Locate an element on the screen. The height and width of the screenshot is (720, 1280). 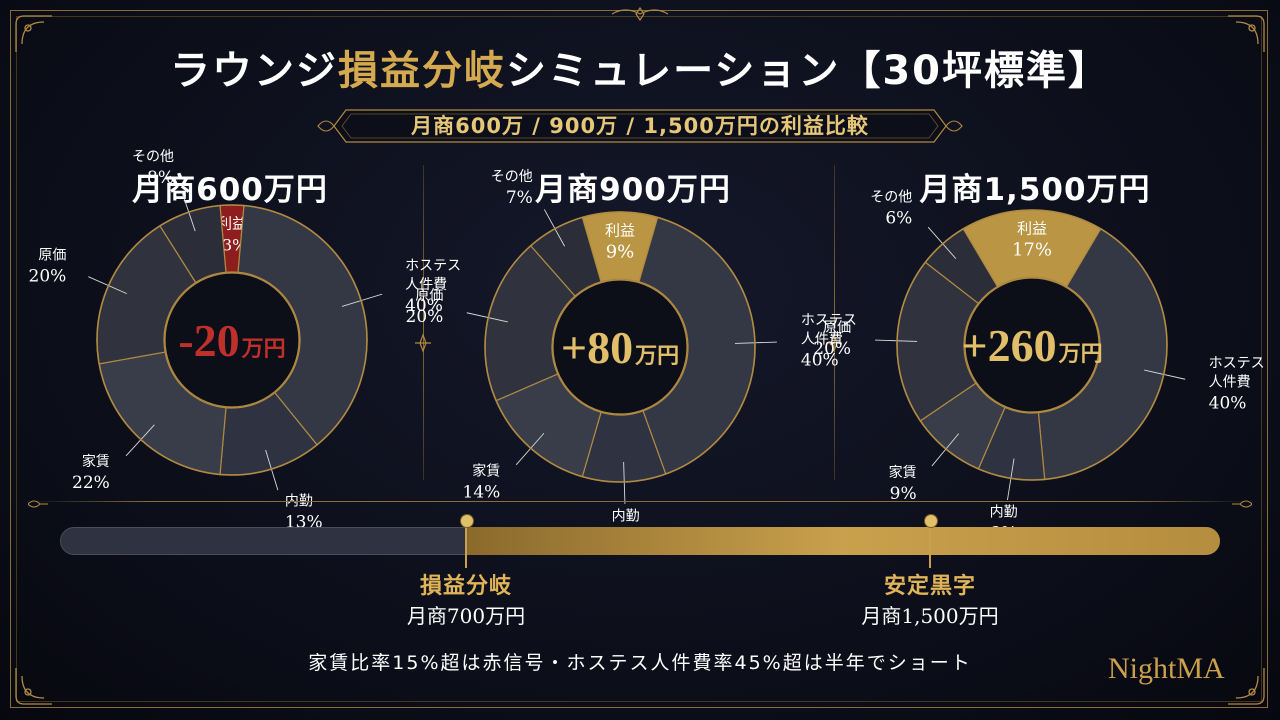
milestone-label: 損益分岐 is located at coordinates (465, 586).